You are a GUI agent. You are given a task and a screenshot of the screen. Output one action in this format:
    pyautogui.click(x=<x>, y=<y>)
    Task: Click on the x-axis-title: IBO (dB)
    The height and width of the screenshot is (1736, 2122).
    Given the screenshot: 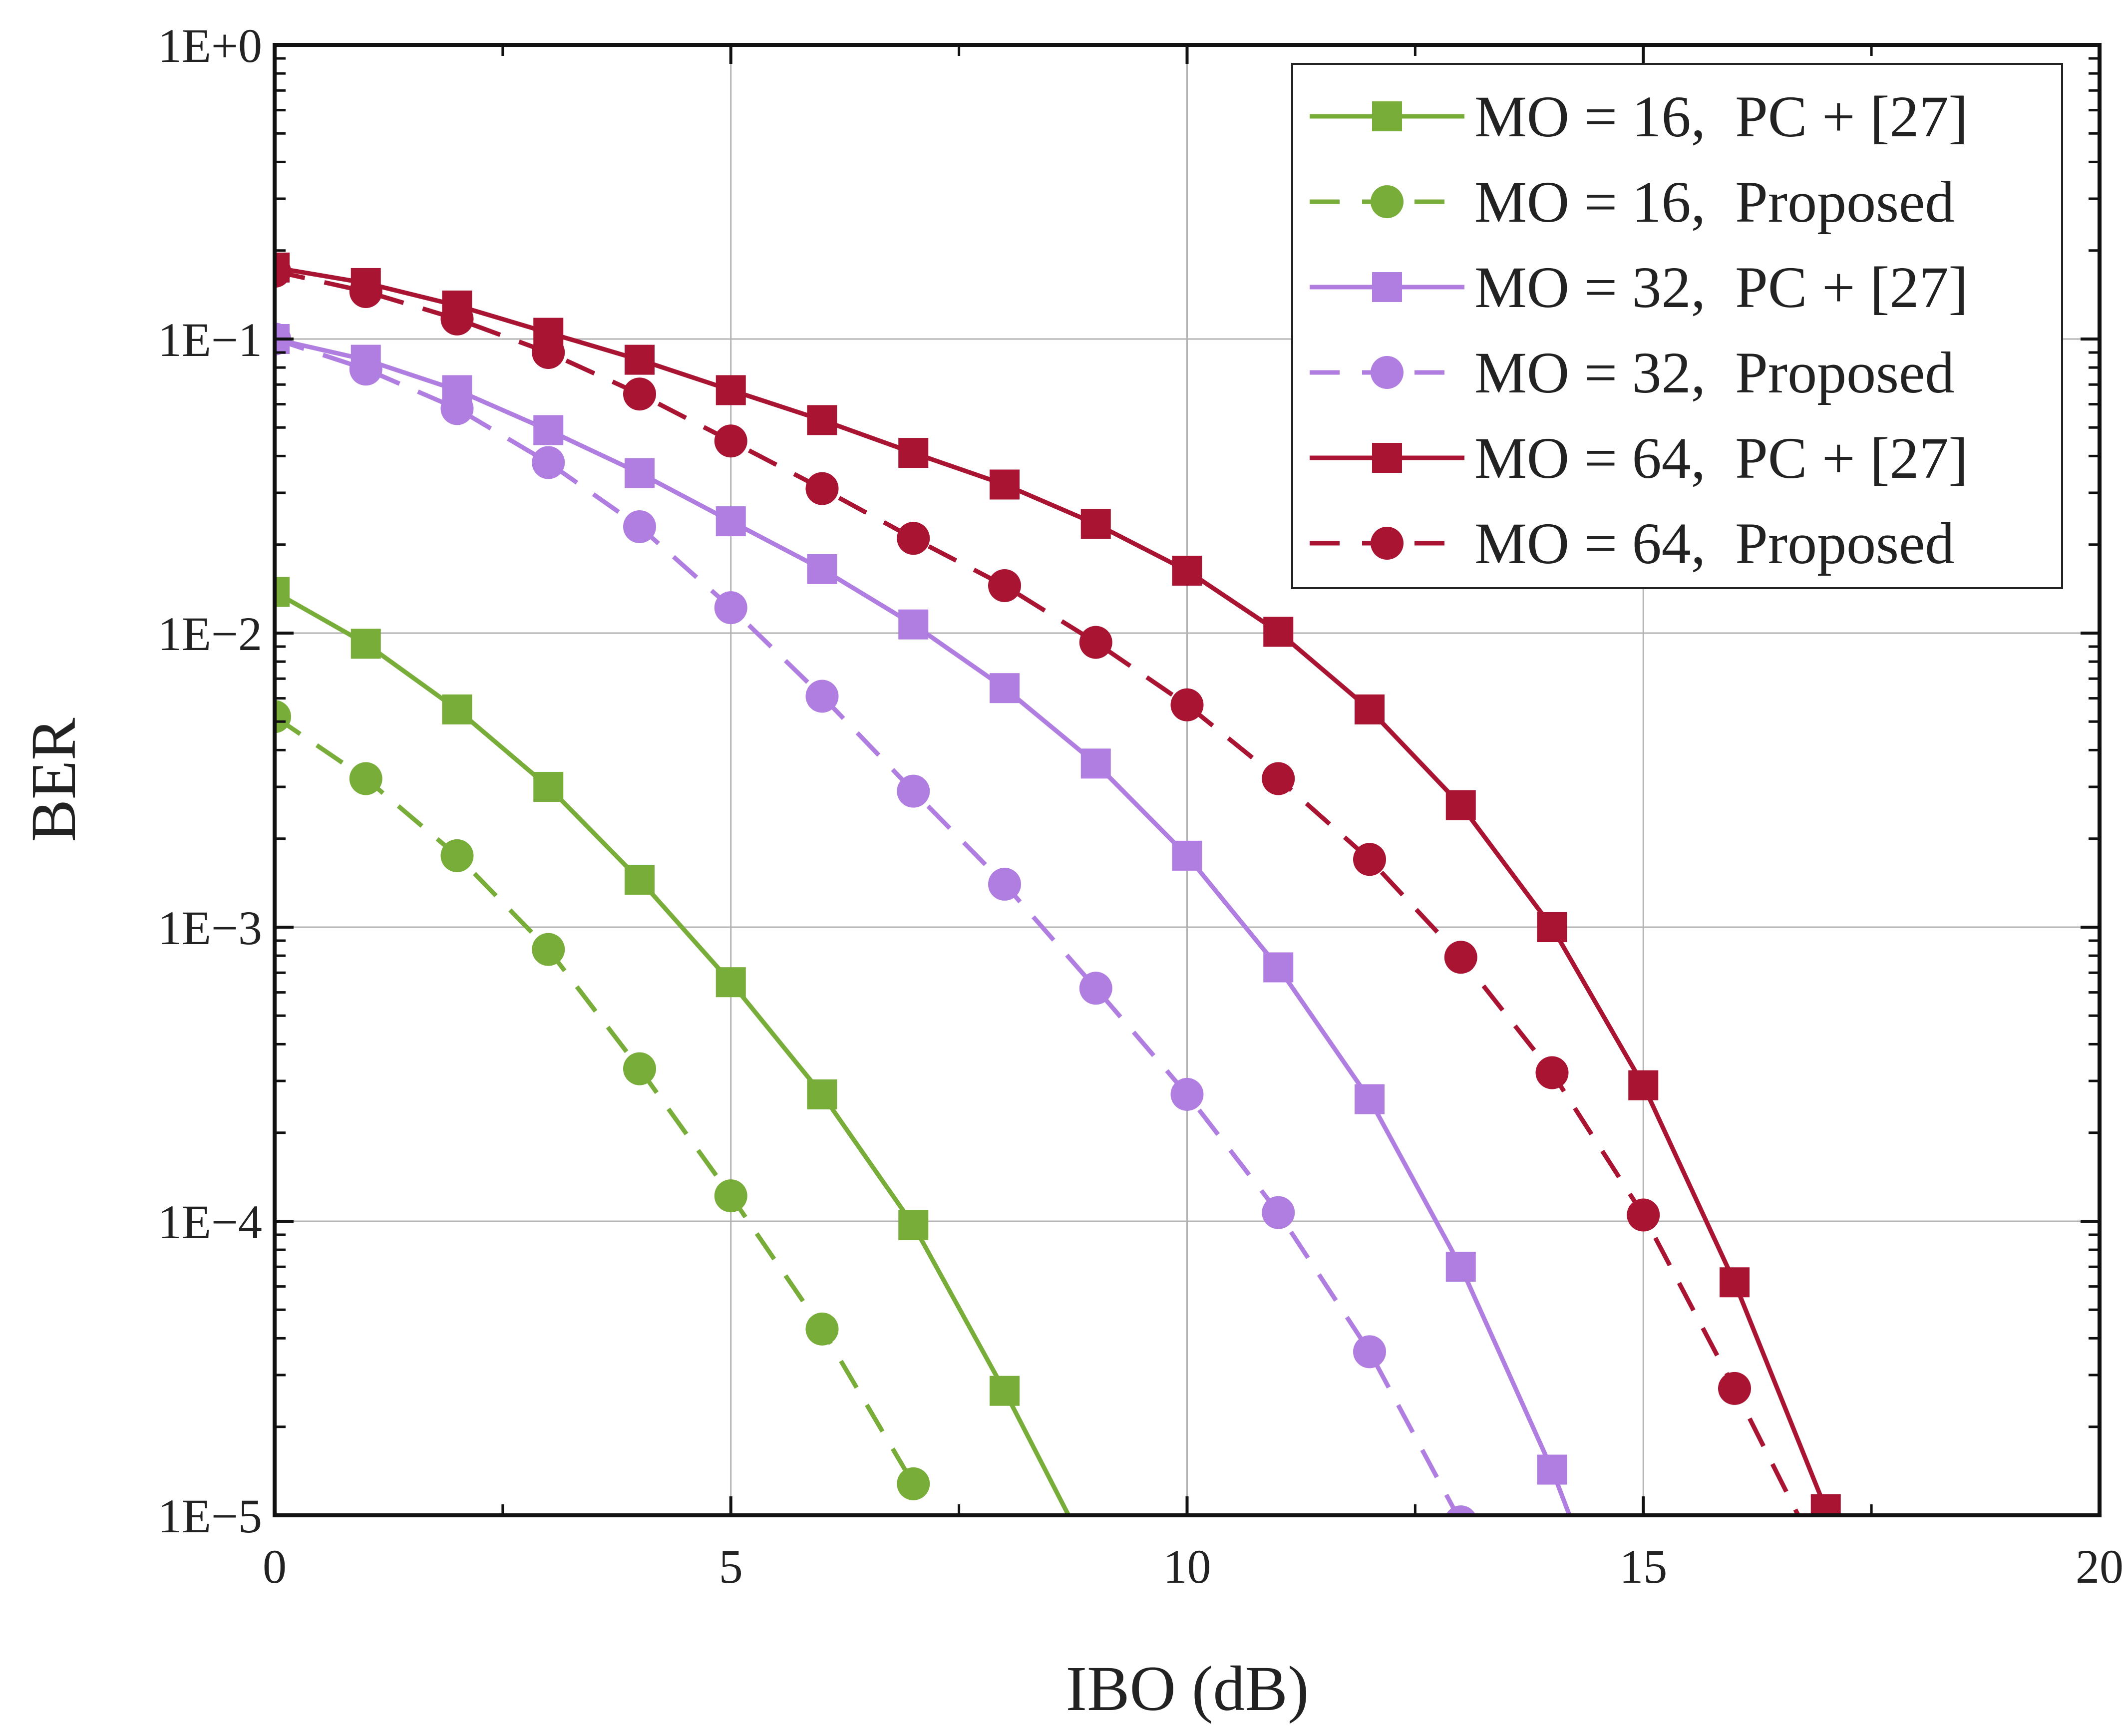 What is the action you would take?
    pyautogui.click(x=1187, y=1688)
    